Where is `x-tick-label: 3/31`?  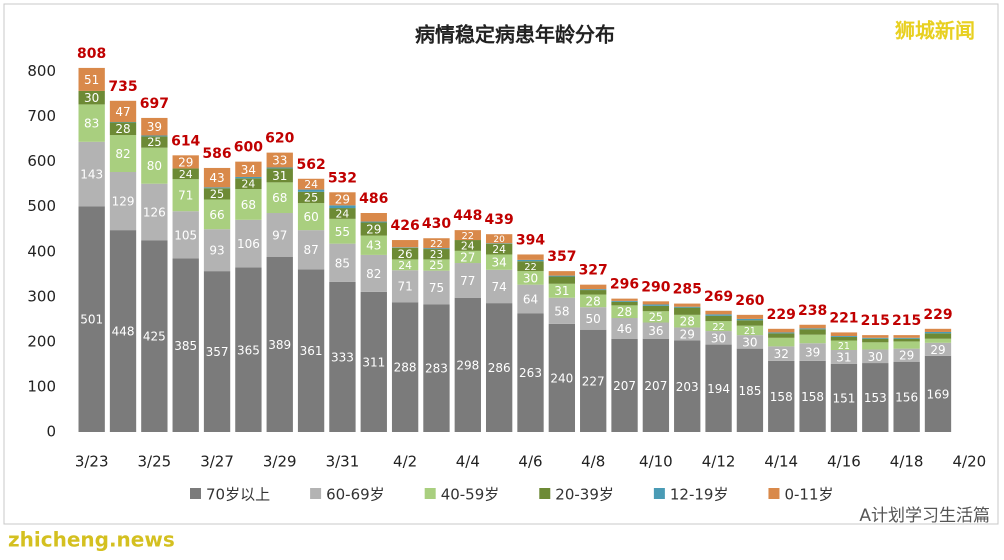 x-tick-label: 3/31 is located at coordinates (343, 462).